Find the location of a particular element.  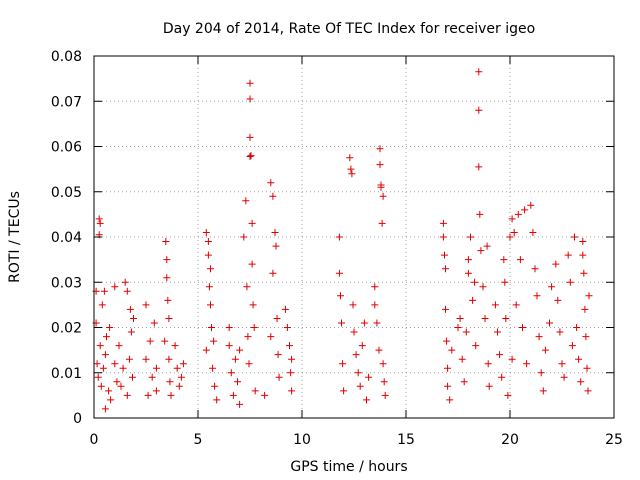

y-tick-label: 0.02 is located at coordinates (66, 329).